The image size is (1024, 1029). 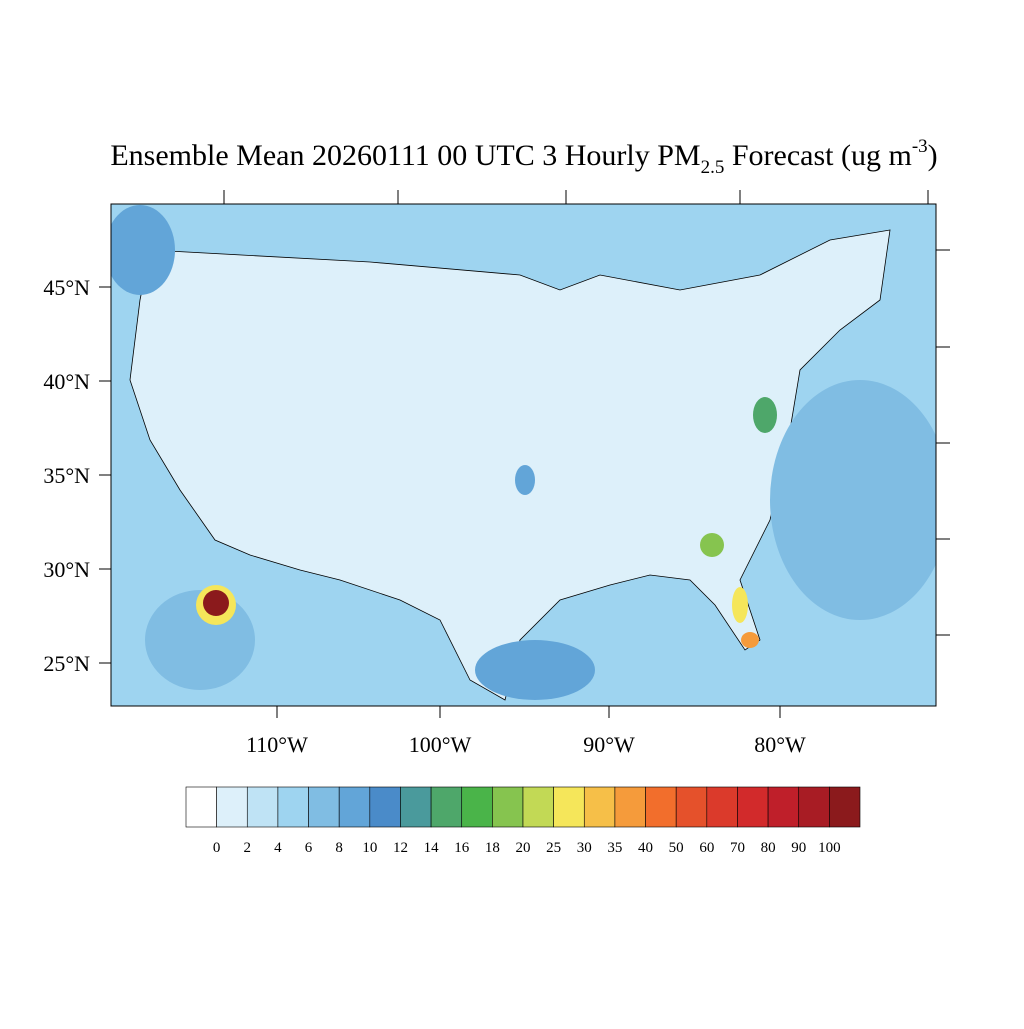 What do you see at coordinates (217, 848) in the screenshot?
I see `colorbar-label: 0` at bounding box center [217, 848].